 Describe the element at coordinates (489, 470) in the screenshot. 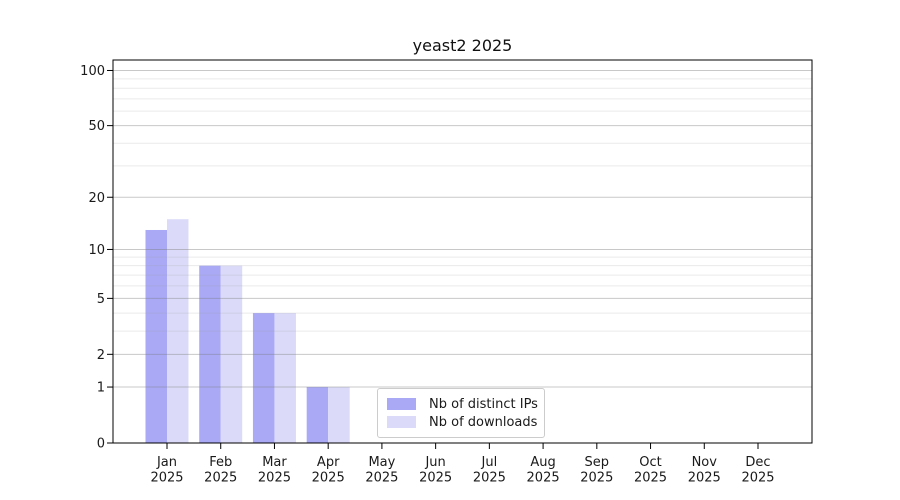

I see `x-tick-label-jul: Jul 2025` at that location.